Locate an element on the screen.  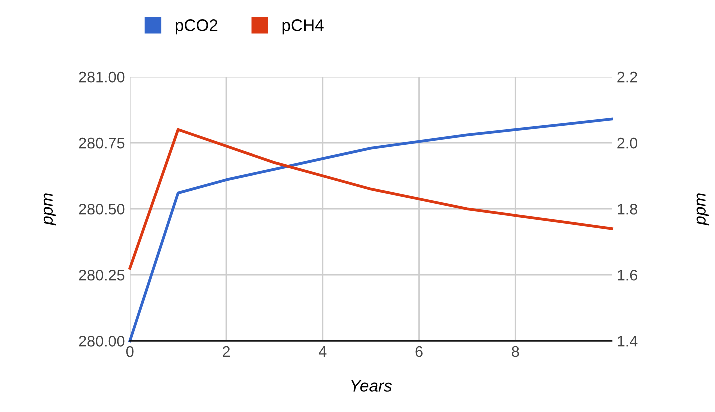
legend-label: pCH4 is located at coordinates (303, 27).